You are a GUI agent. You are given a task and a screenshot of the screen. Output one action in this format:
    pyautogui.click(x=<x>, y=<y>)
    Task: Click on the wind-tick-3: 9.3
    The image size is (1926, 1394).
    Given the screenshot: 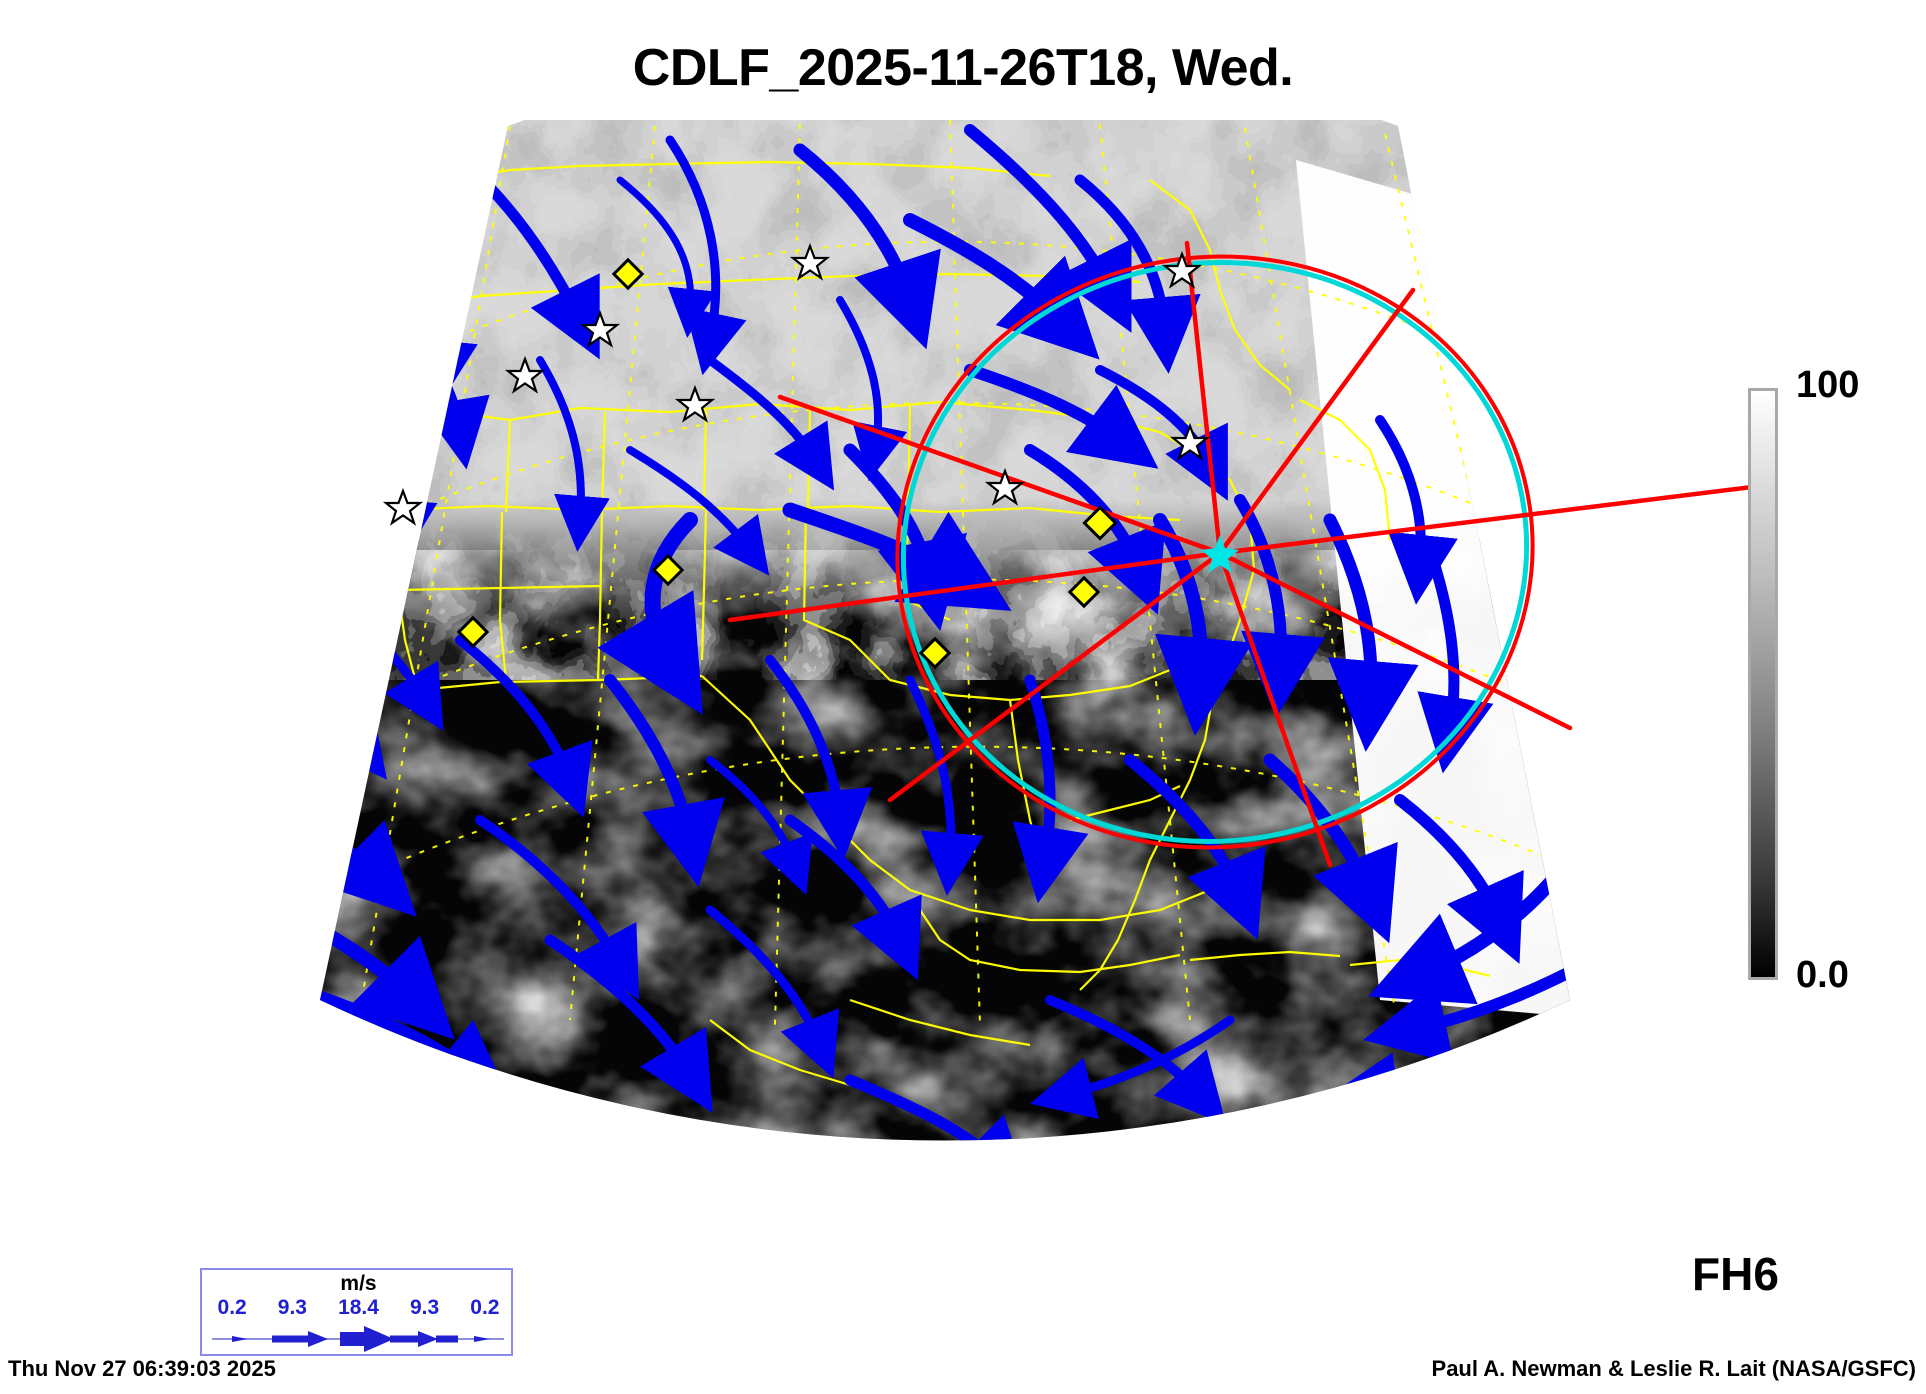 What is the action you would take?
    pyautogui.click(x=425, y=1307)
    